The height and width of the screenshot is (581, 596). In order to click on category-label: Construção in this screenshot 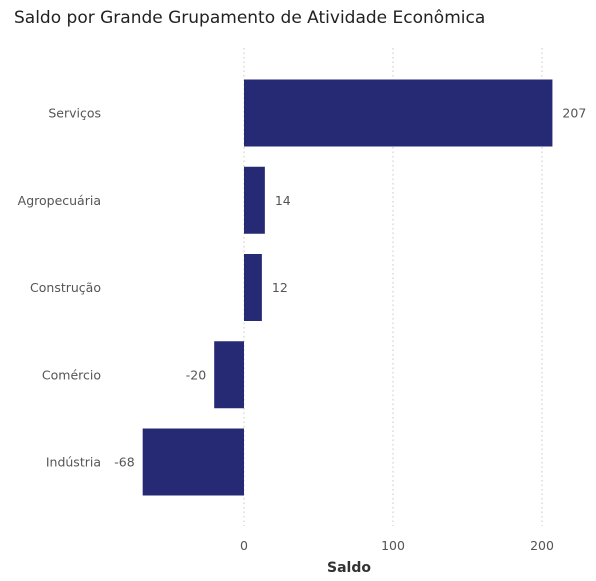, I will do `click(65, 287)`.